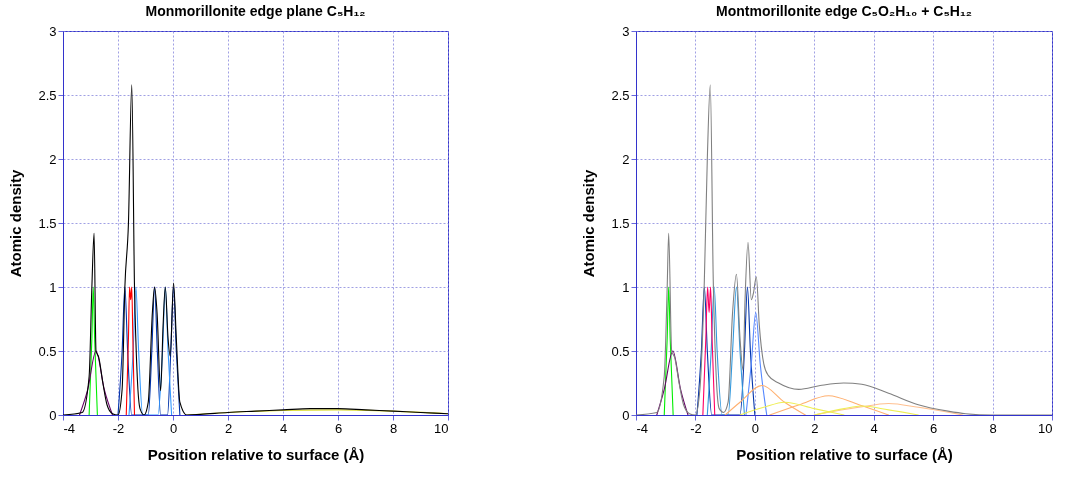  I want to click on chart-title: Monmorillonite edge plane C₅H₁₂, so click(255, 11).